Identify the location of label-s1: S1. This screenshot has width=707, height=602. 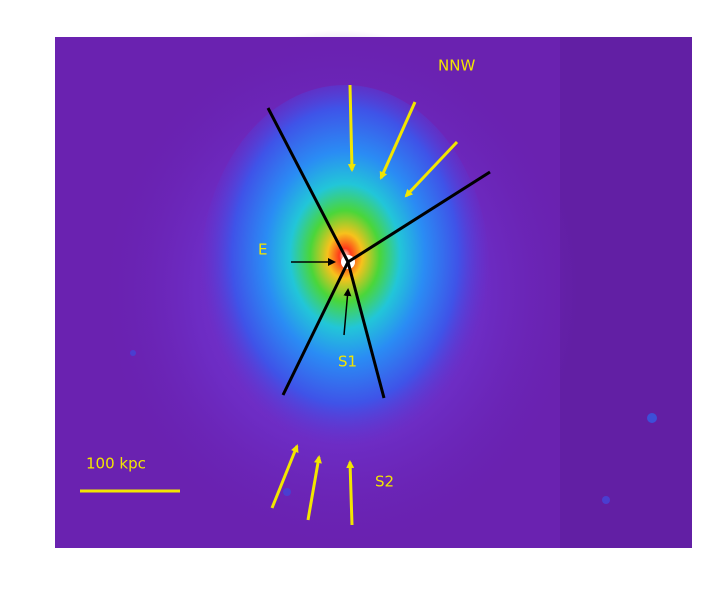
(347, 362).